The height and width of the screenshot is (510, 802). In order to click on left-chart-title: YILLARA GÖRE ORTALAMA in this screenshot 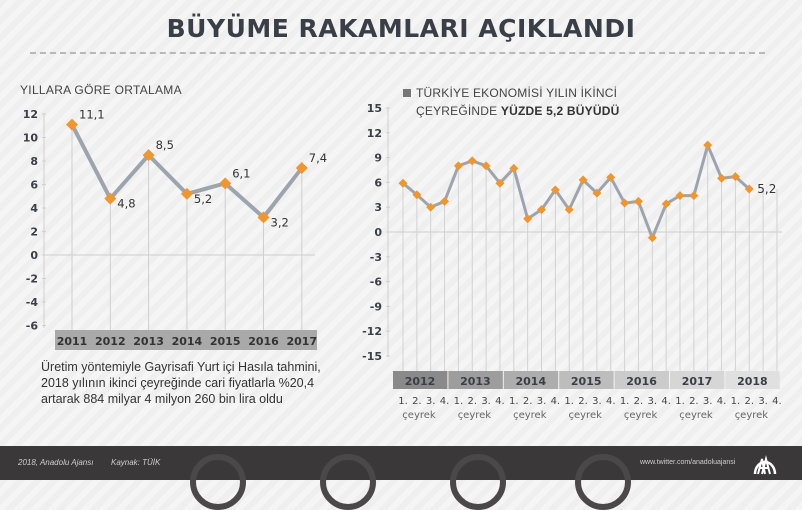, I will do `click(101, 90)`.